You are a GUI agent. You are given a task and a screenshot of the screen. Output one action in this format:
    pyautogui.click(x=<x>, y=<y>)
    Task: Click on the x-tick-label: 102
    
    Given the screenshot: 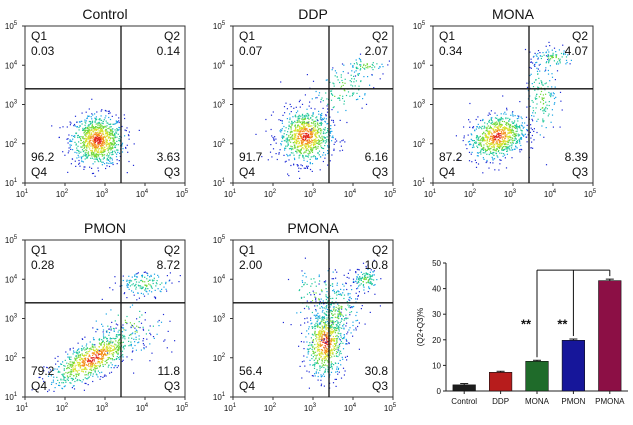 What is the action you would take?
    pyautogui.click(x=470, y=194)
    